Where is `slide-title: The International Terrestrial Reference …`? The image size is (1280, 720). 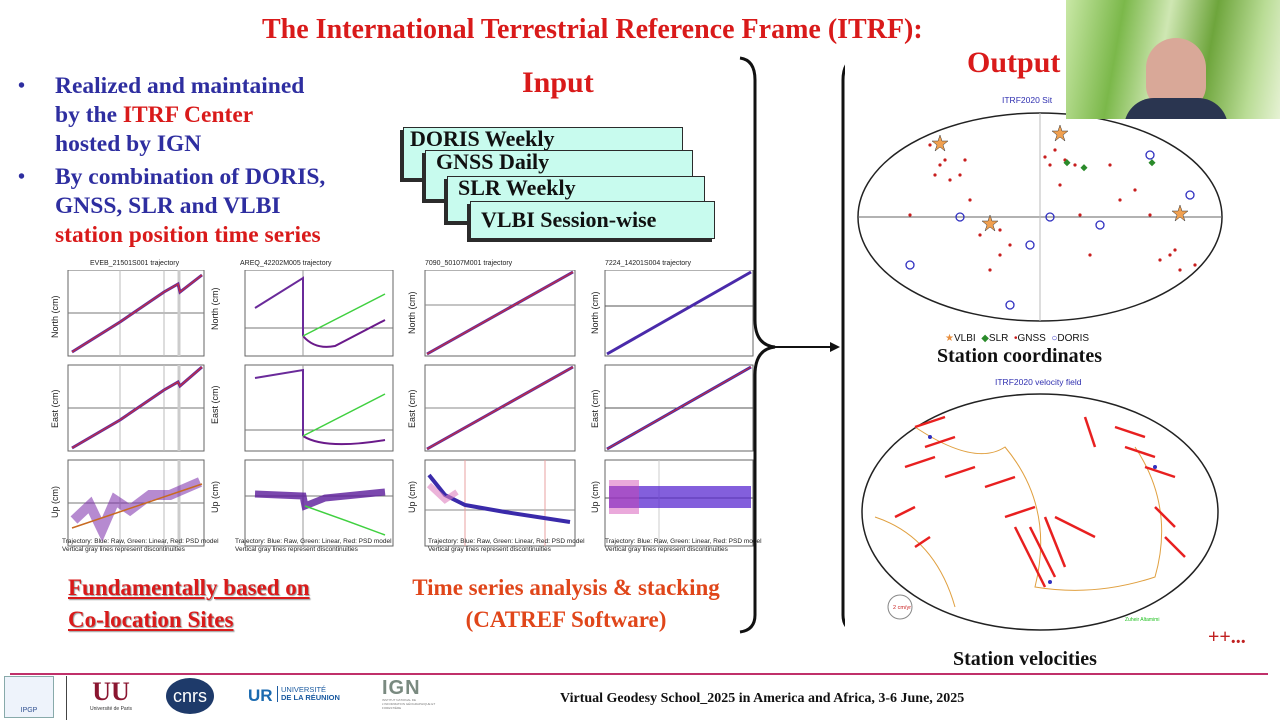
slide-title: The International Terrestrial Reference … is located at coordinates (592, 29).